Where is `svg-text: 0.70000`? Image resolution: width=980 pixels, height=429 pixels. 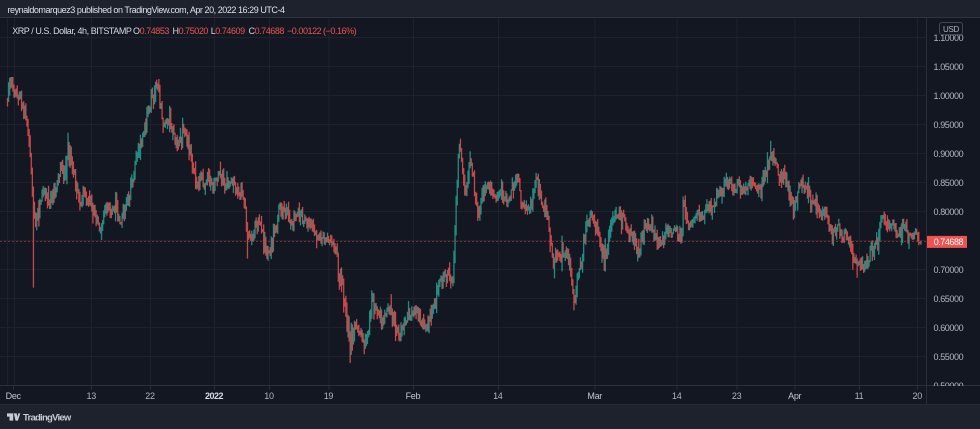 svg-text: 0.70000 is located at coordinates (949, 270).